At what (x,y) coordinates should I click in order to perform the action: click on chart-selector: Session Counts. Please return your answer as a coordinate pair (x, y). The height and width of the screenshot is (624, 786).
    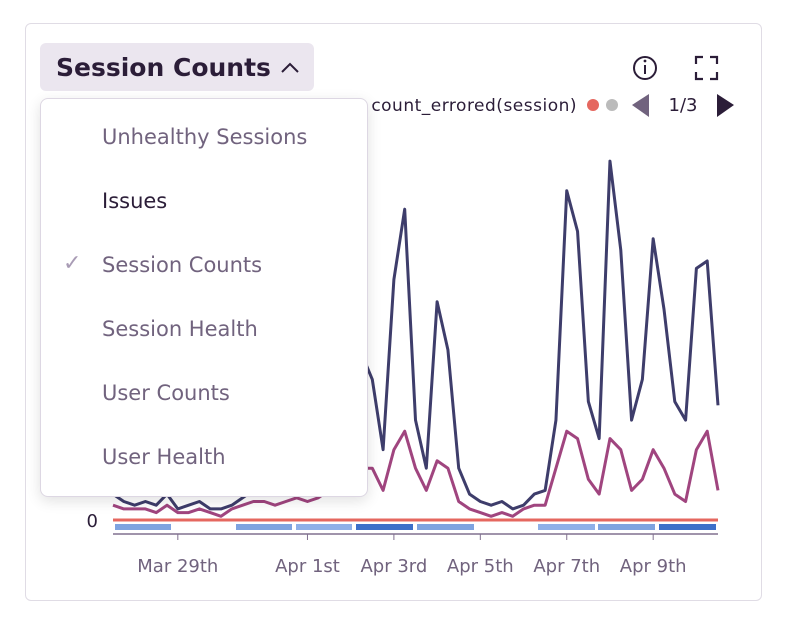
    Looking at the image, I should click on (177, 67).